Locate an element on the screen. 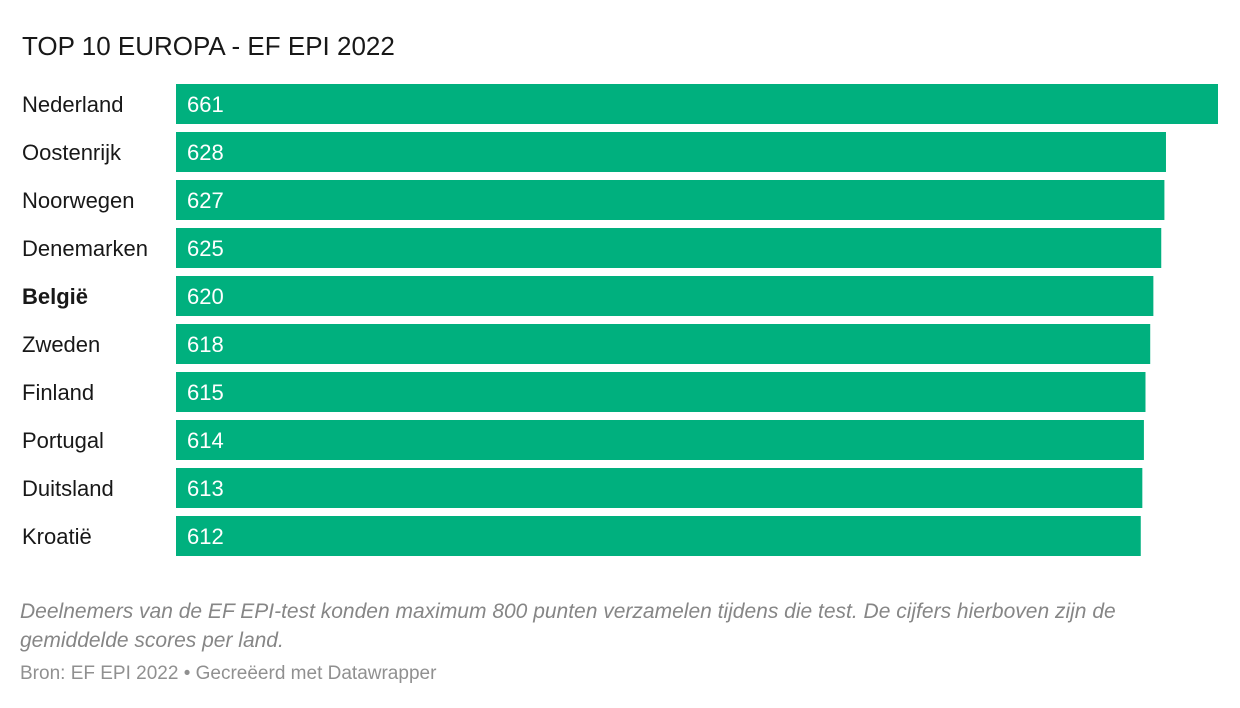 This screenshot has height=708, width=1240. bar-row: Portugal 614 is located at coordinates (583, 440).